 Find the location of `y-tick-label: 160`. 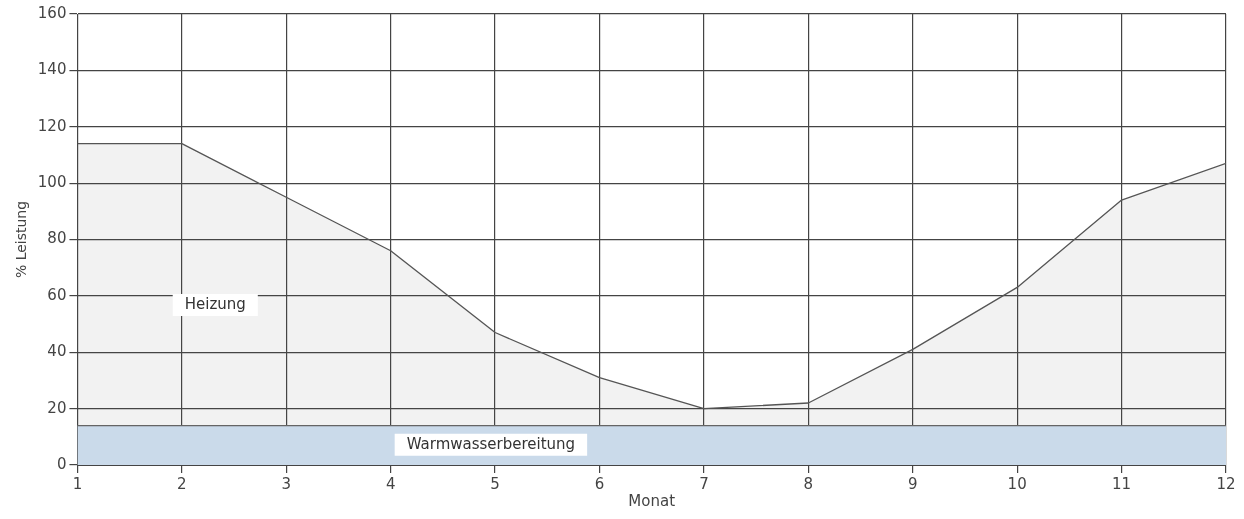

y-tick-label: 160 is located at coordinates (52, 12).